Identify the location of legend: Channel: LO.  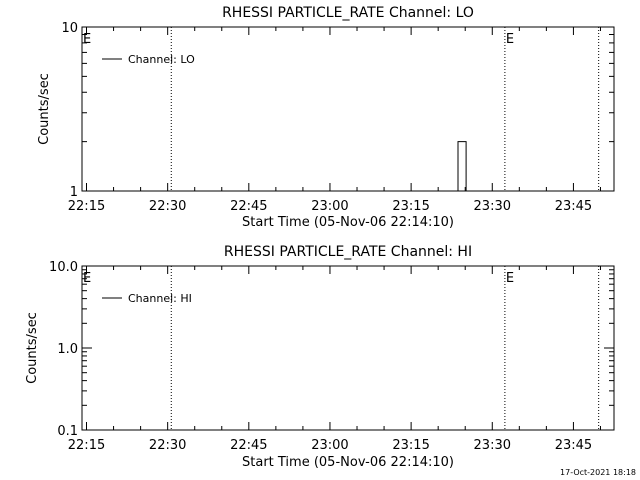
(148, 59).